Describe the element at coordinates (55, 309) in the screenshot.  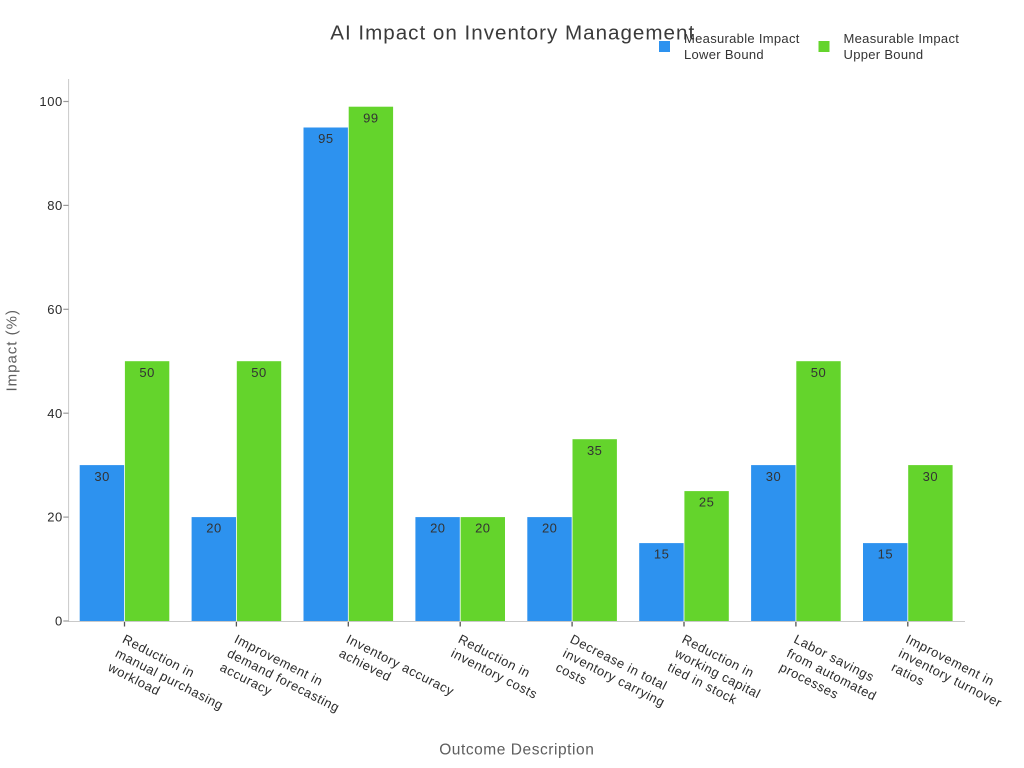
I see `svg-text: 60` at that location.